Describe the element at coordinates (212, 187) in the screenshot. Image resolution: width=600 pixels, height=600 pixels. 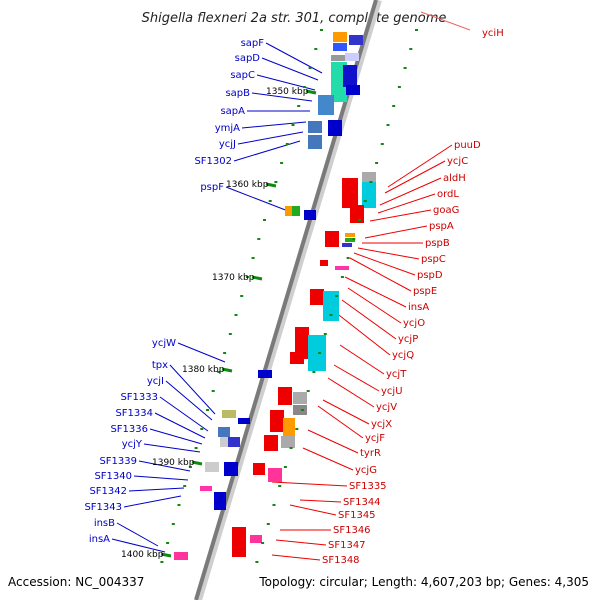
I see `gene-label-forward: pspF` at that location.